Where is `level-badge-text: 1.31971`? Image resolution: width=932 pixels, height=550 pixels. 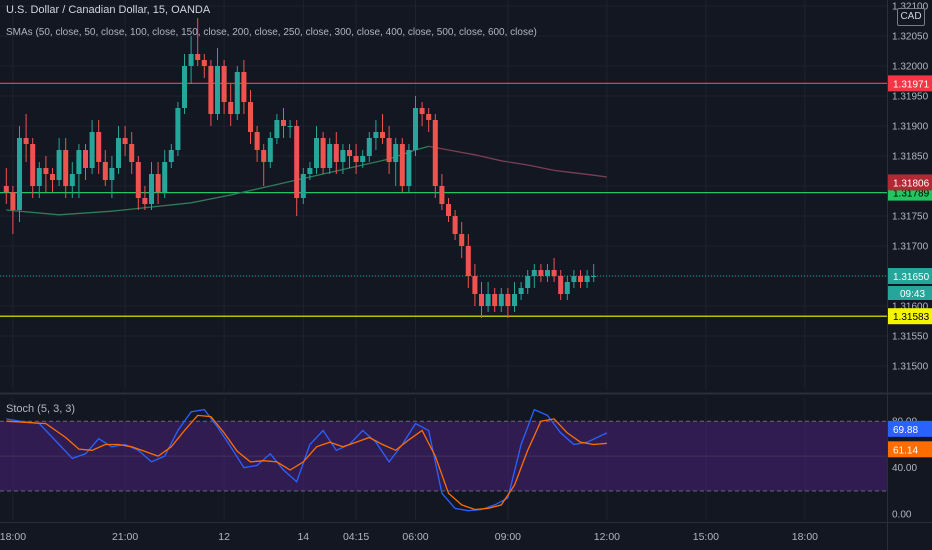 level-badge-text: 1.31971 is located at coordinates (911, 84).